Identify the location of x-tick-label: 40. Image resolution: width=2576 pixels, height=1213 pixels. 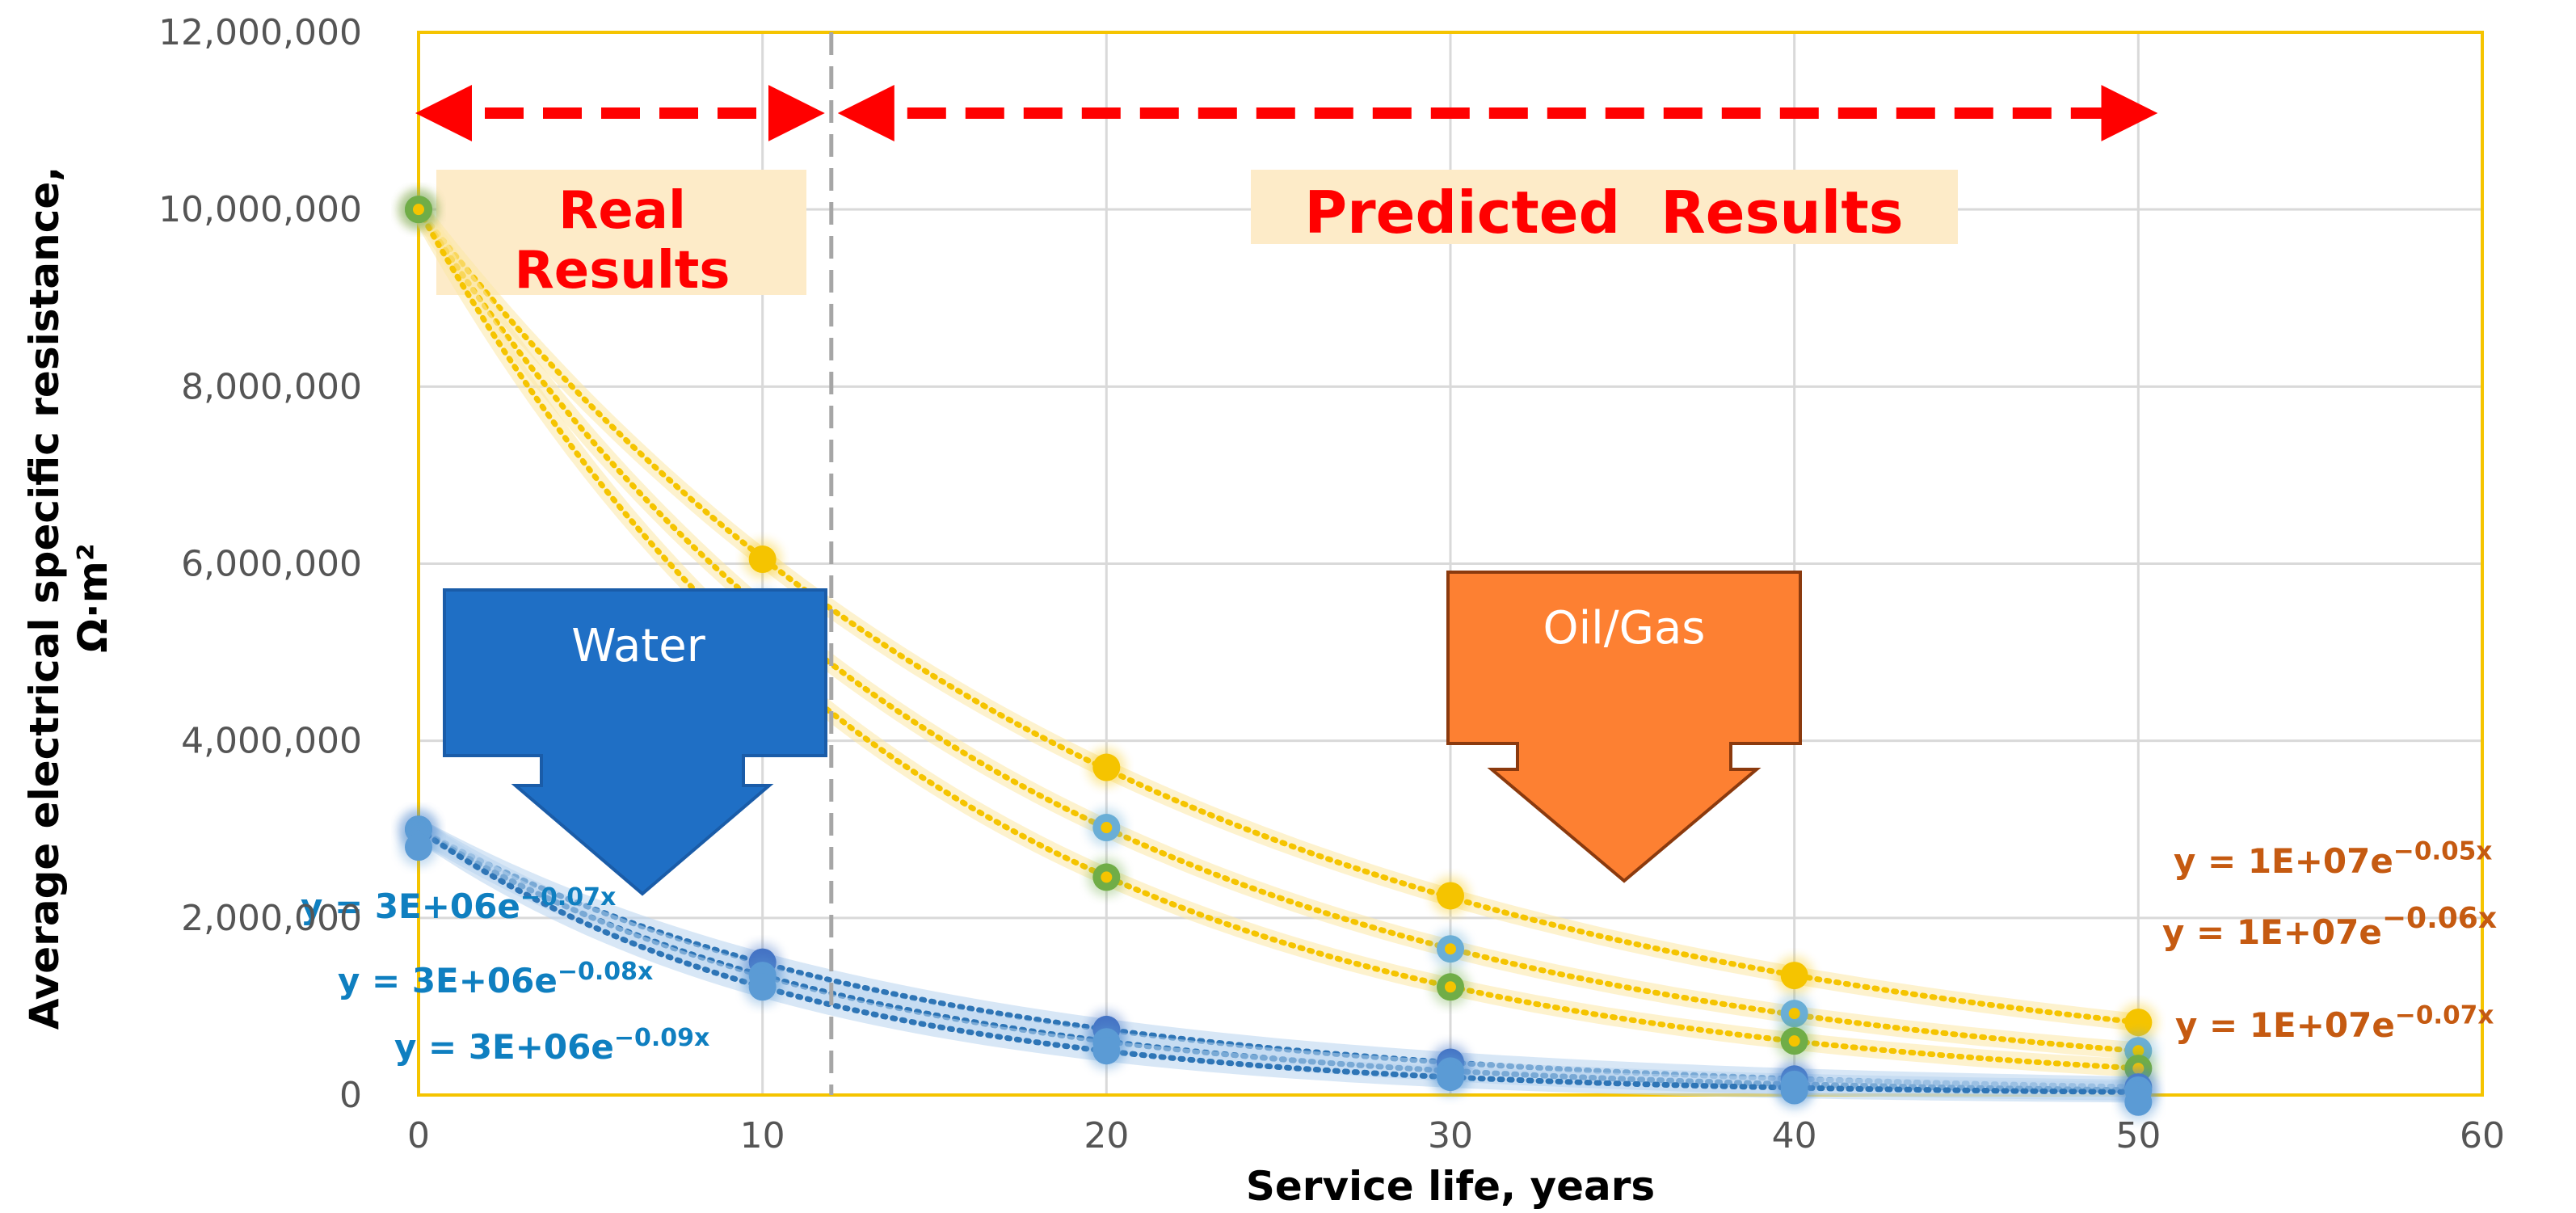
(1794, 1135).